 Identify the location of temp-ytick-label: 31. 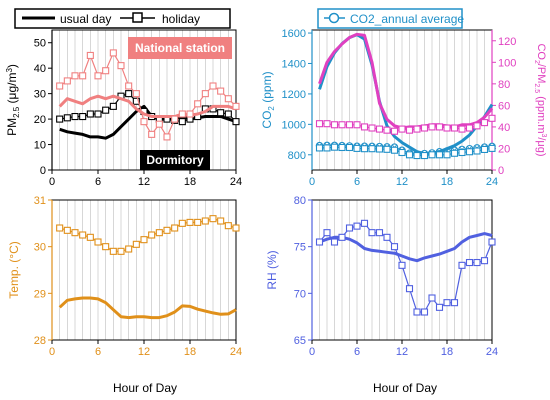
(40, 201).